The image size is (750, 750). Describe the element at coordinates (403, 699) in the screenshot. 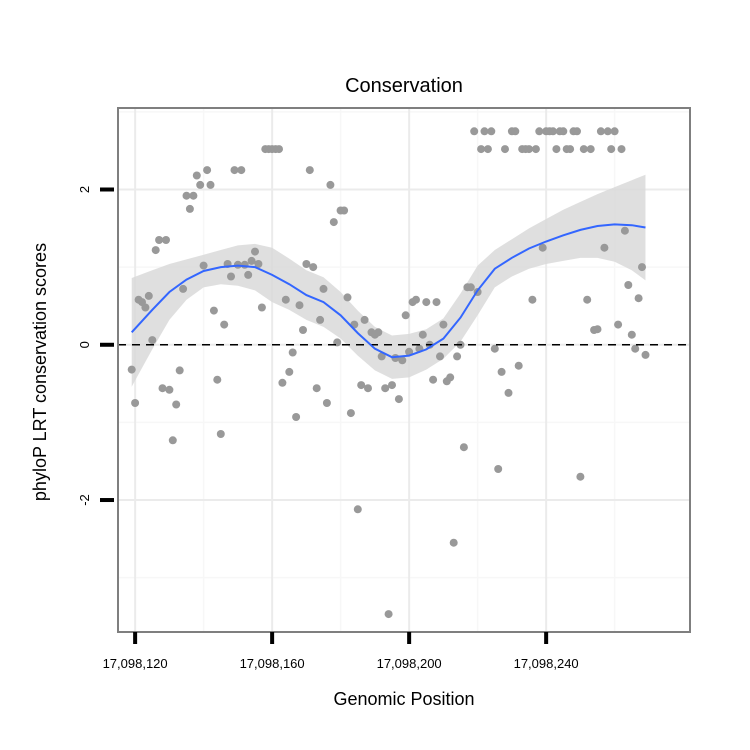

I see `x-axis-label: Genomic Position` at that location.